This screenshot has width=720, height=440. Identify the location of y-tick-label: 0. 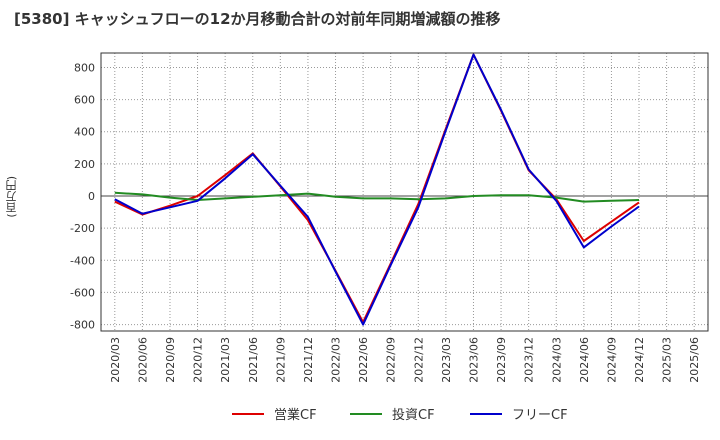
(91, 196).